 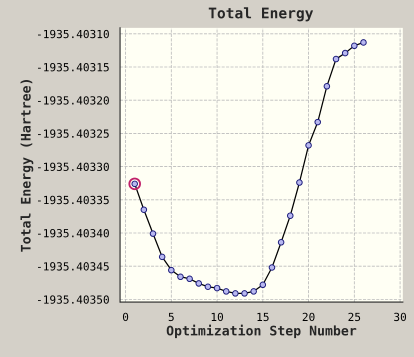 I want to click on y-tick-label: -1935.40340, so click(x=73, y=233).